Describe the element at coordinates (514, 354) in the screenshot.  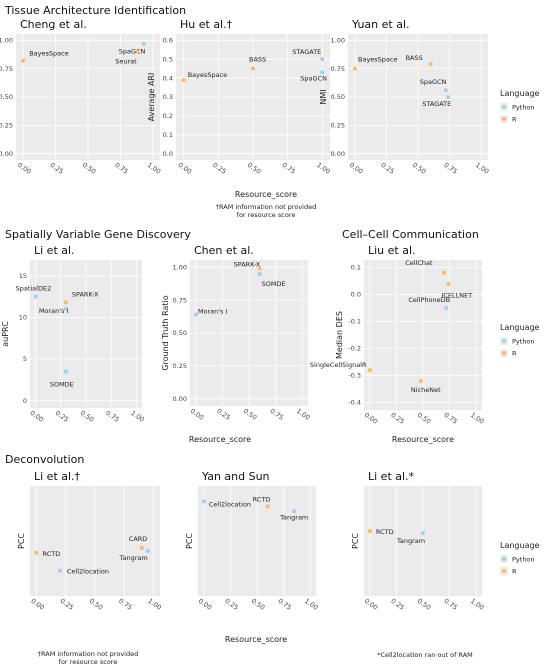
I see `legend-item-label: R` at that location.